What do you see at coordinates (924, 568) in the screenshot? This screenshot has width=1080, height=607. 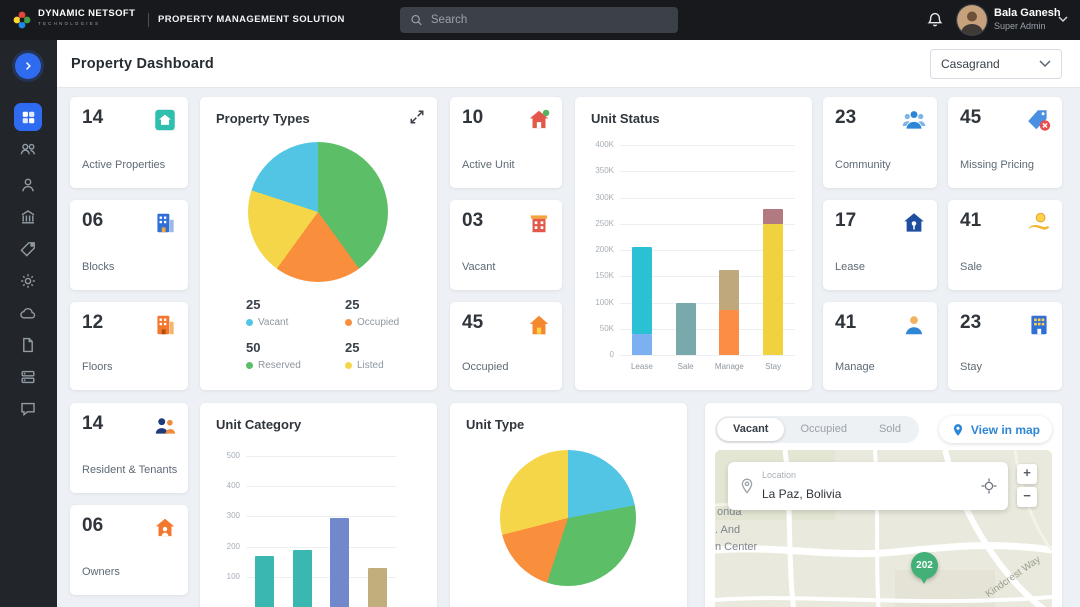 I see `map-marker-202: 202` at bounding box center [924, 568].